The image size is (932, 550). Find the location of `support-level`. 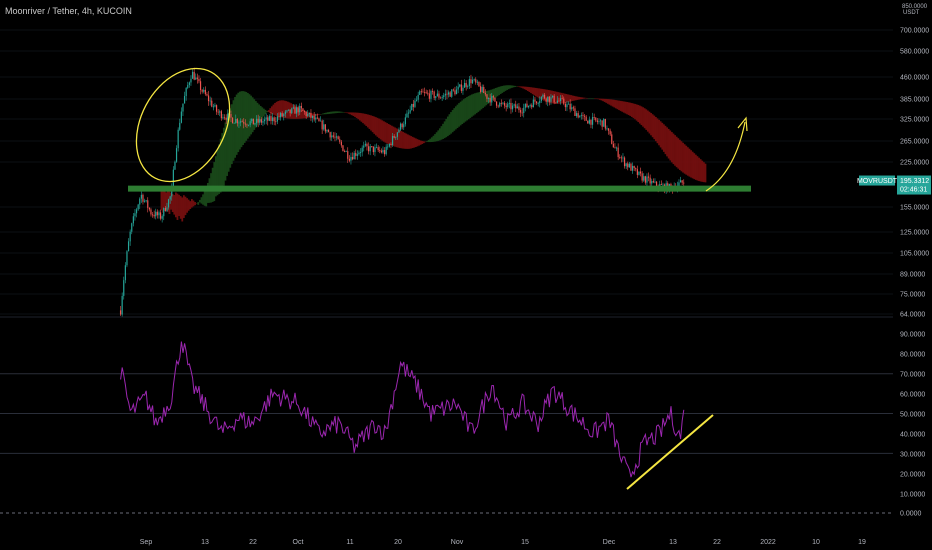

support-level is located at coordinates (439, 188).